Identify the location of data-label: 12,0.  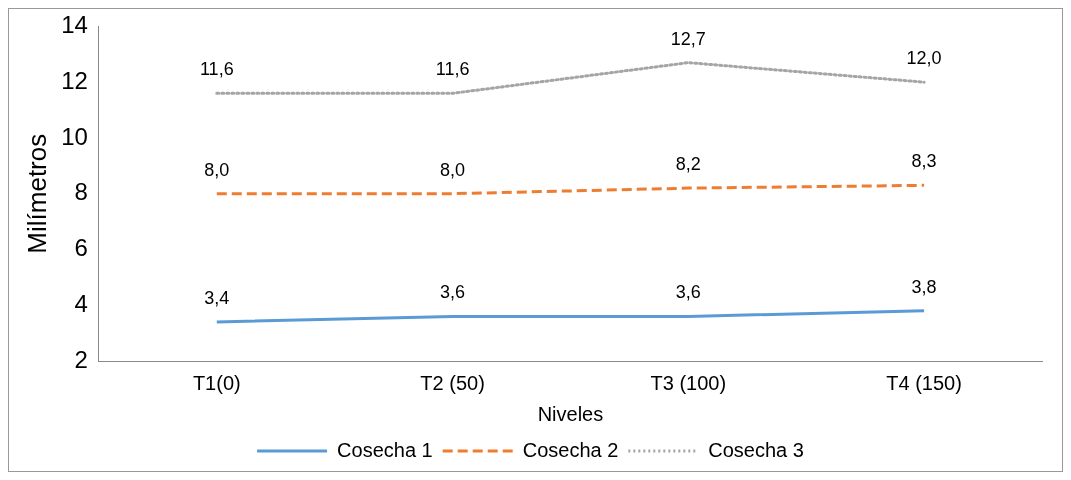
(924, 58).